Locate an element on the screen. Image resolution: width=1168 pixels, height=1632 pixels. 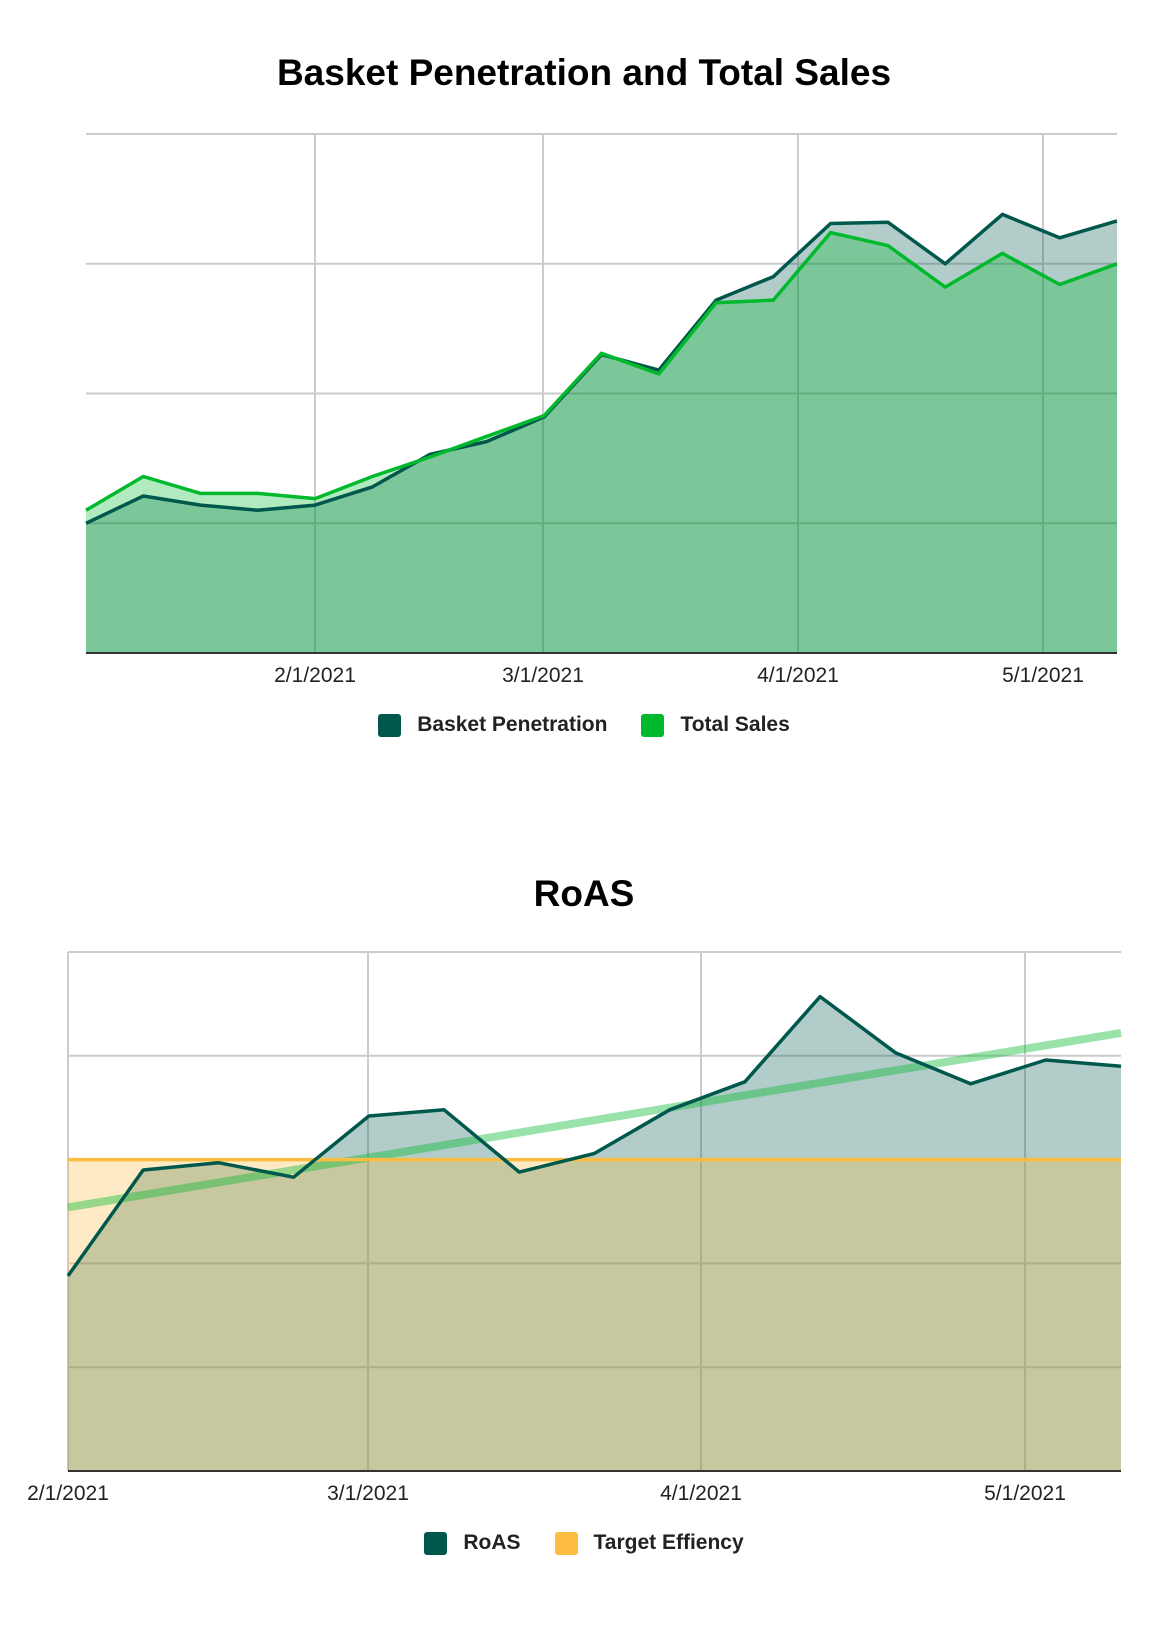
legend-item-basket-penetration: Basket Penetration is located at coordinates (492, 725).